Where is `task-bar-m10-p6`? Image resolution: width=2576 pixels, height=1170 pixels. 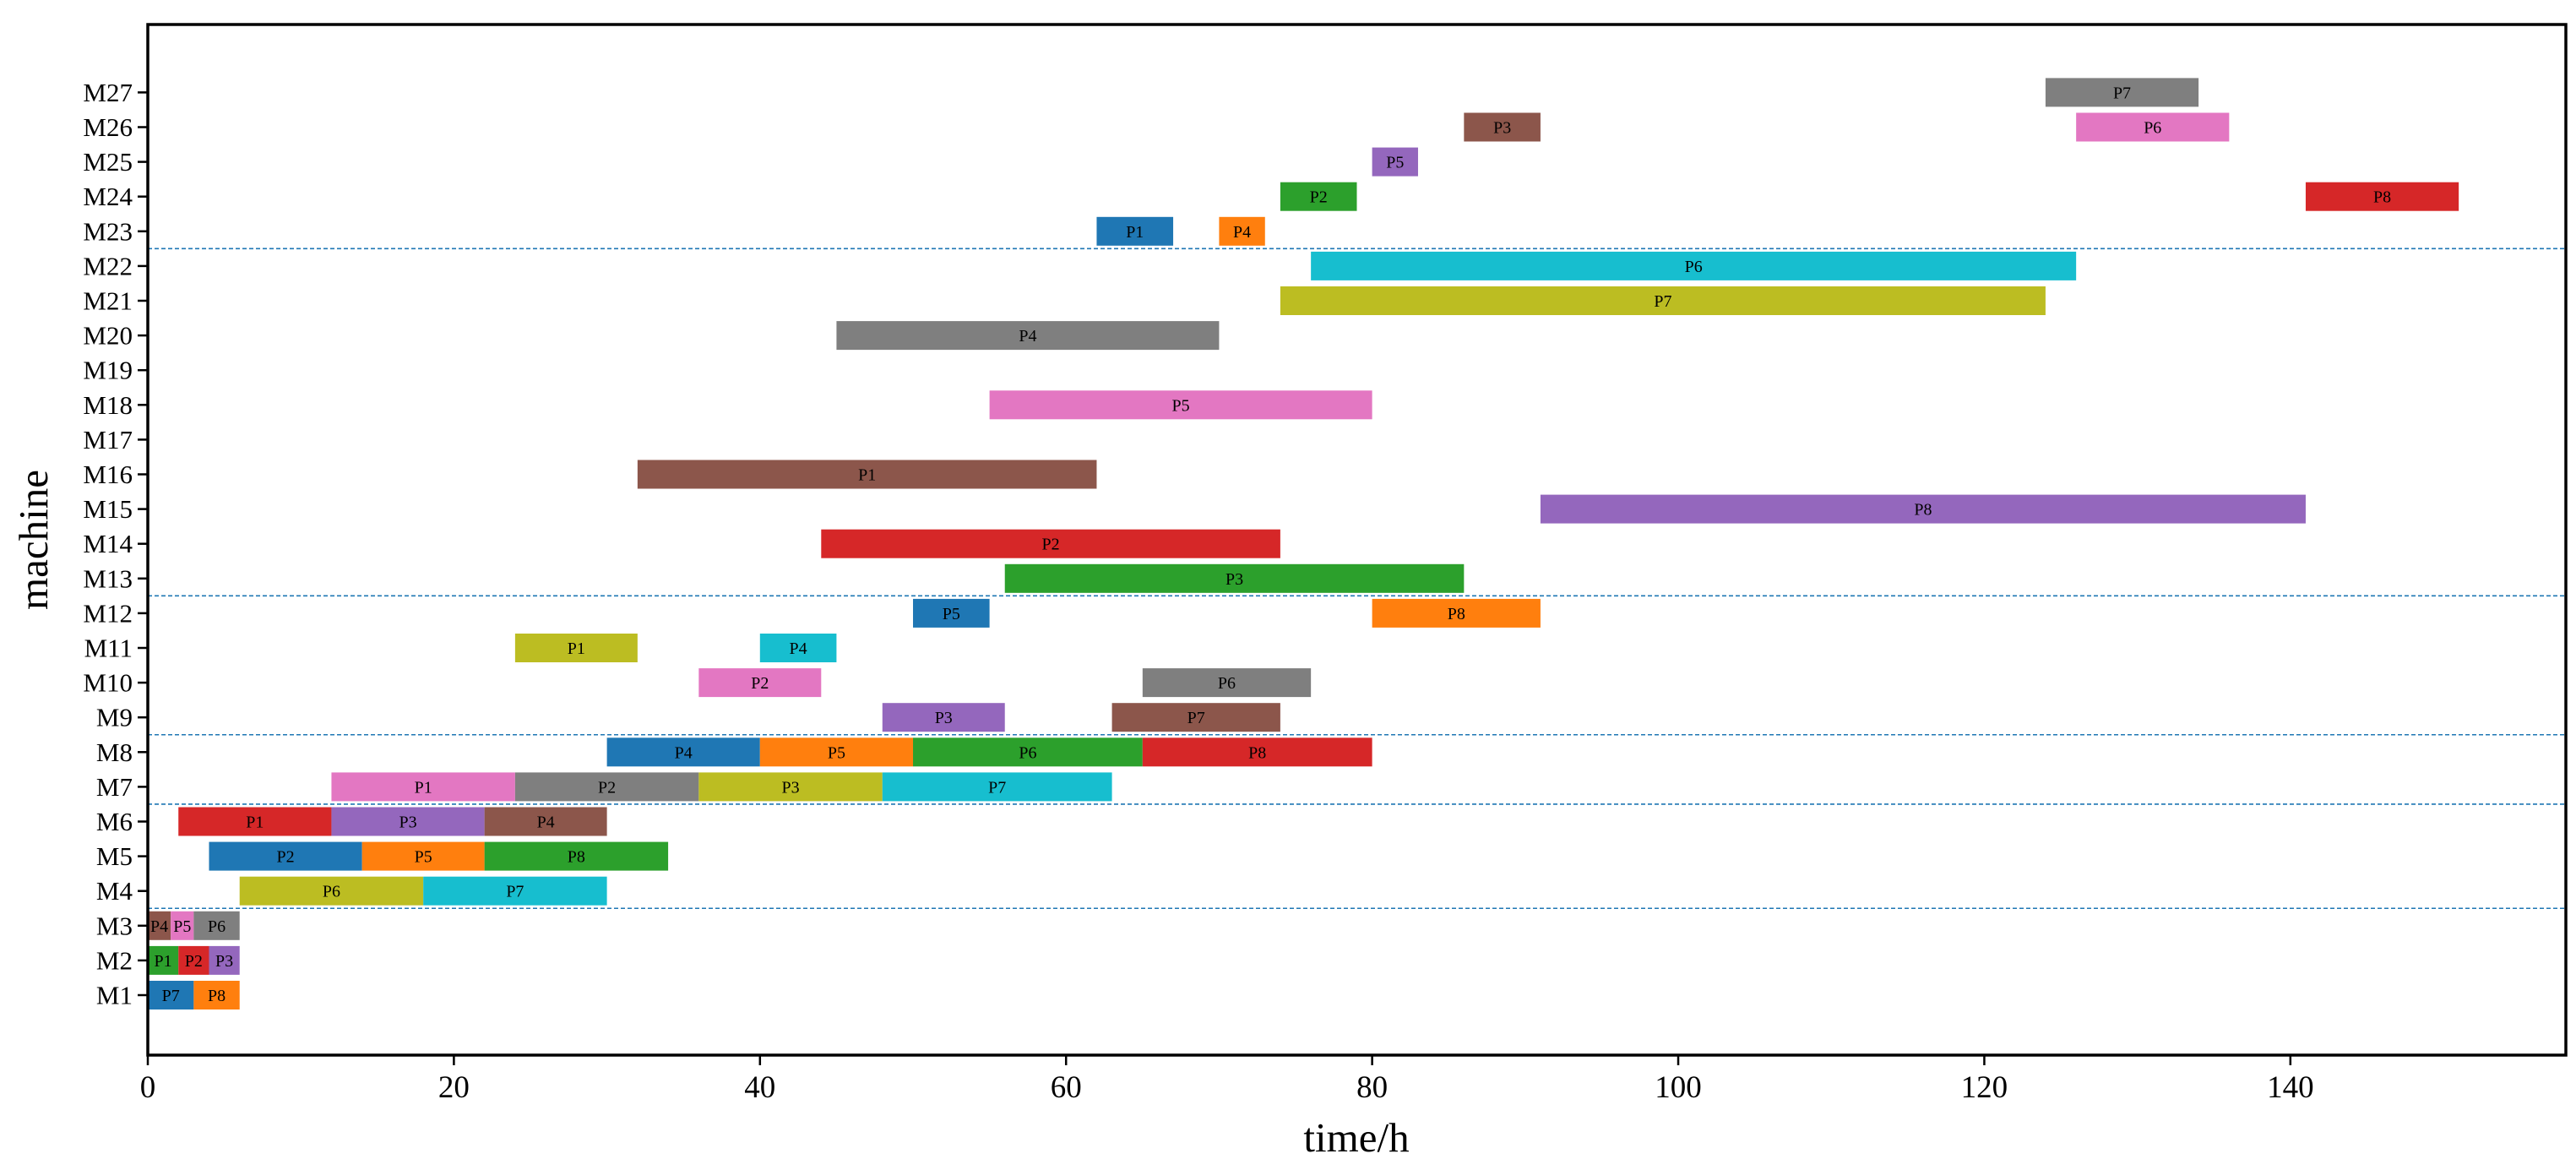
task-bar-m10-p6 is located at coordinates (1227, 683).